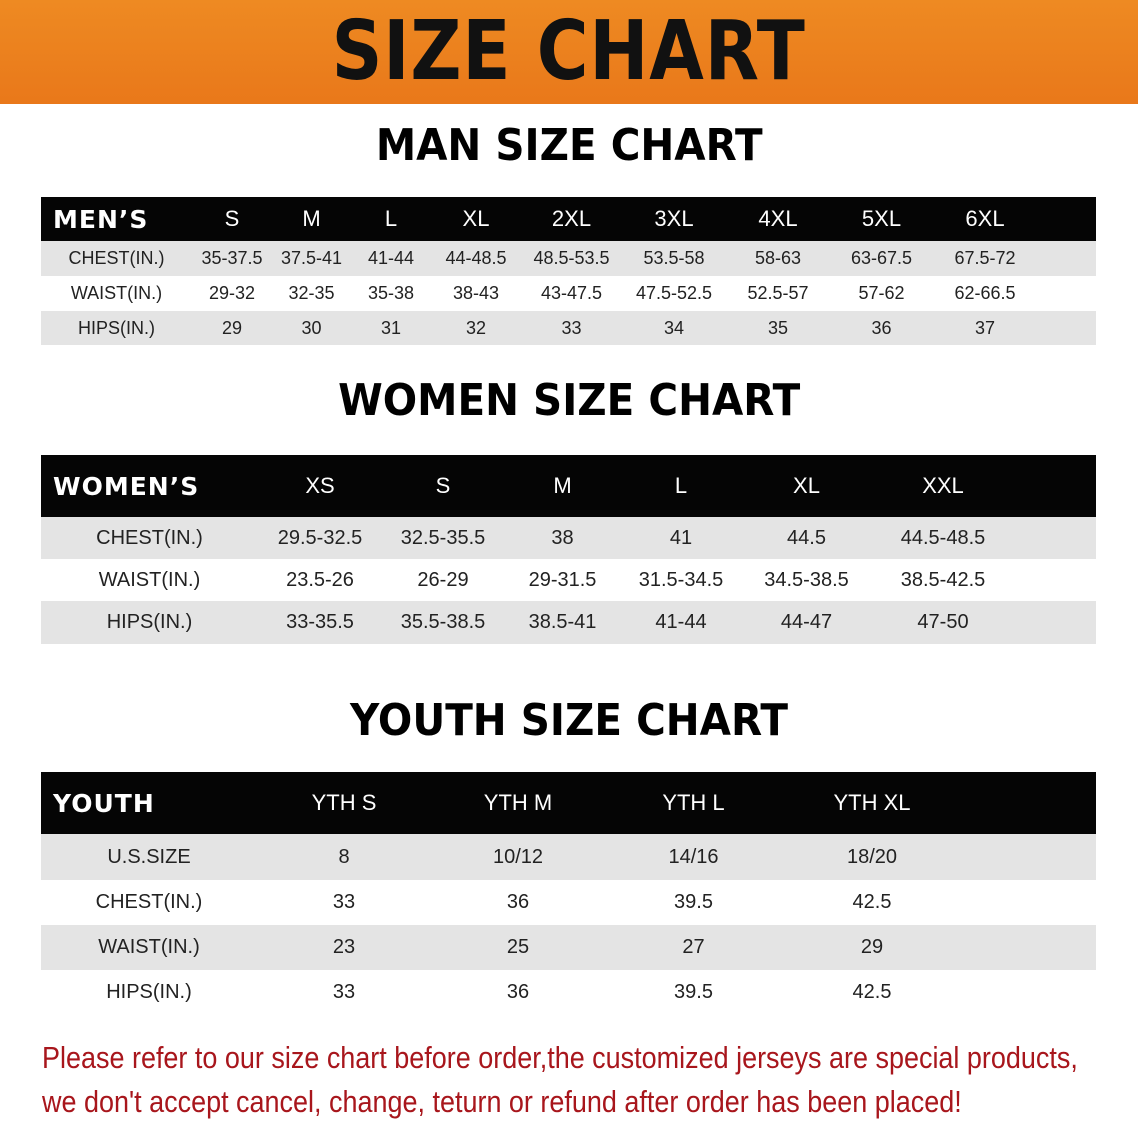  I want to click on youth-section-title: YOUTH SIZE CHART, so click(569, 720).